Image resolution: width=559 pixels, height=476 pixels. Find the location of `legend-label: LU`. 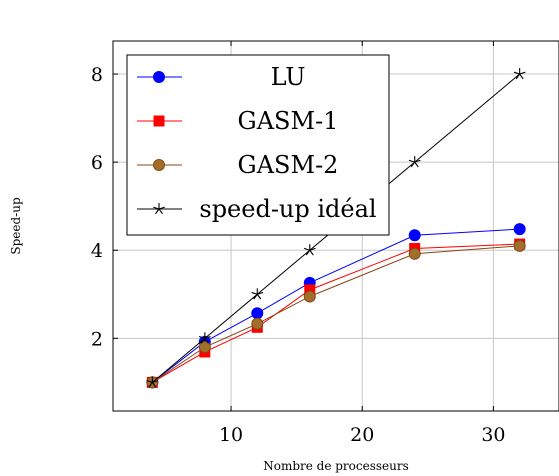

legend-label: LU is located at coordinates (288, 77).